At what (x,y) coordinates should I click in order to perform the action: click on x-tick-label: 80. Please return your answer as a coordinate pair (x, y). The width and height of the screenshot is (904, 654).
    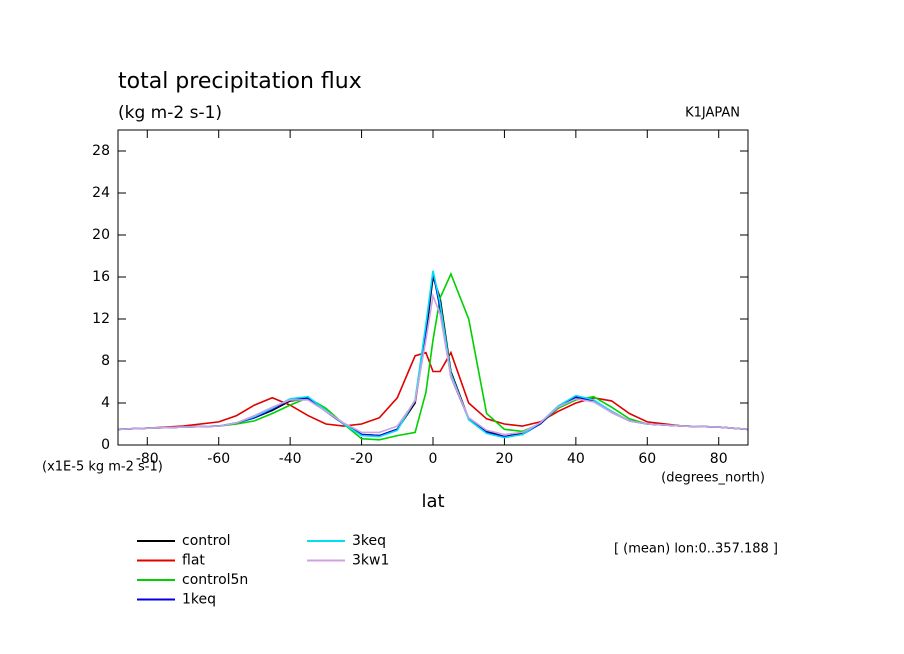
    Looking at the image, I should click on (719, 459).